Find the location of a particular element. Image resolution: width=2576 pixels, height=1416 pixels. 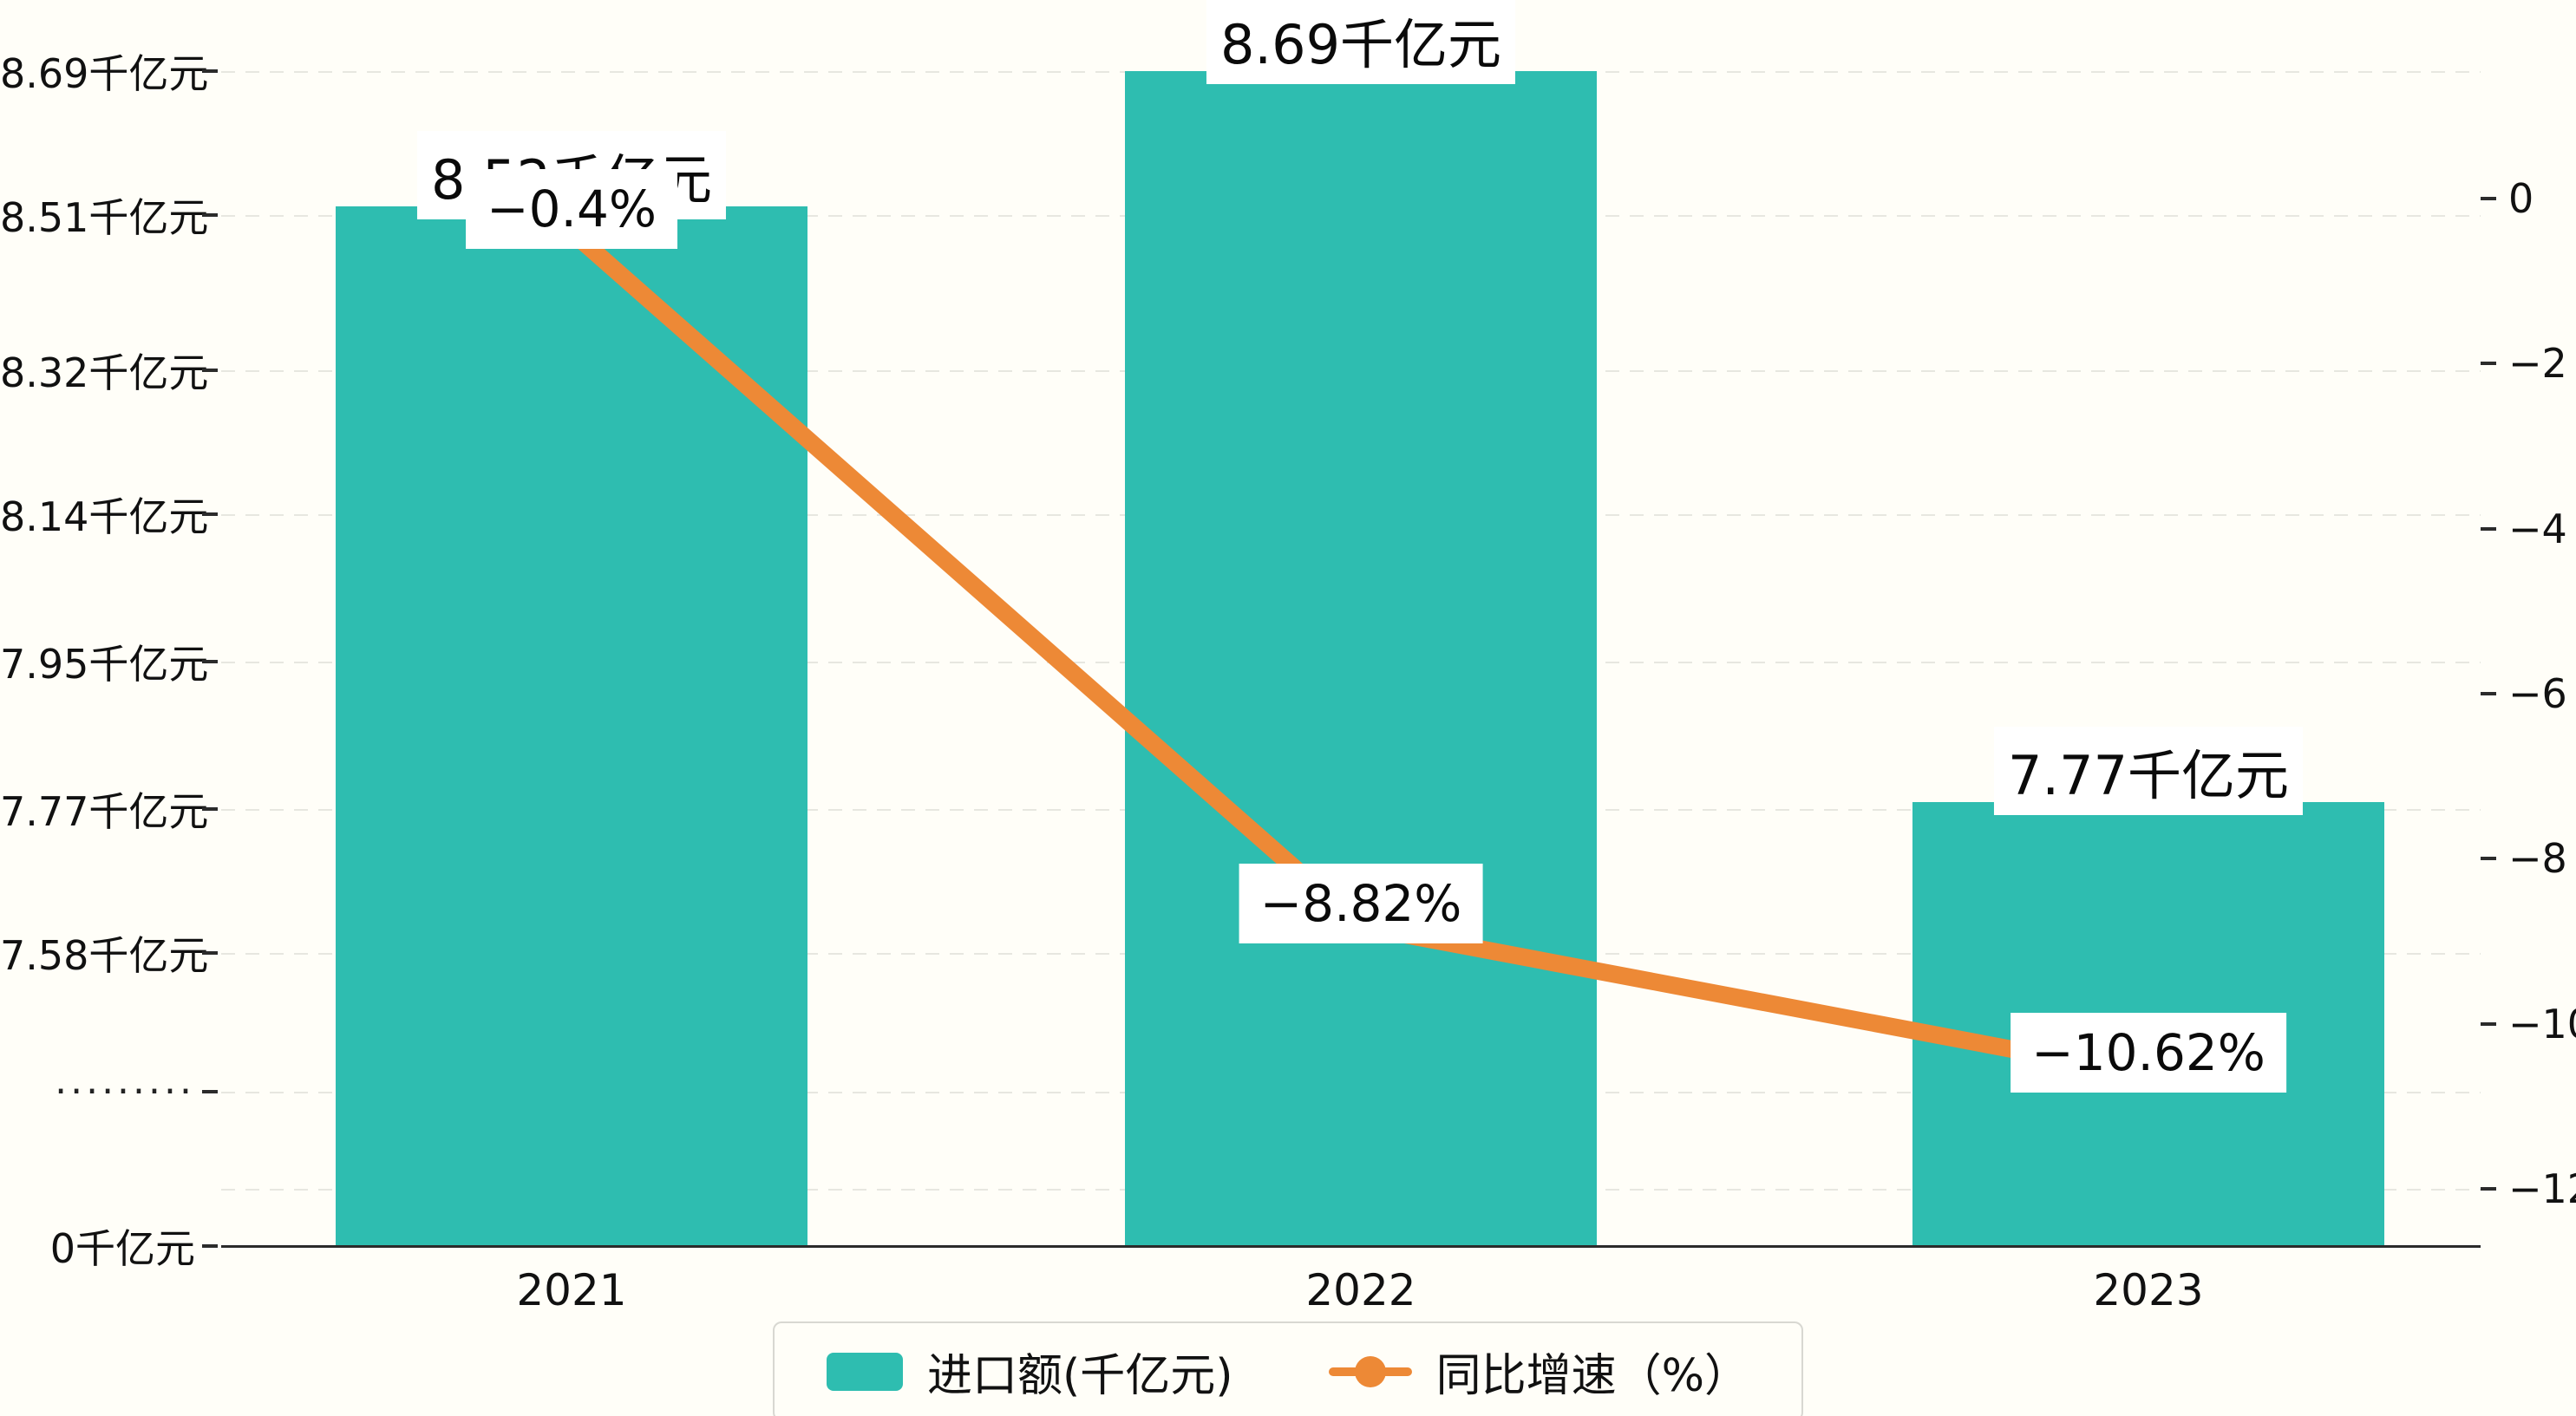

left-axis-tick-label: 8.69千亿元 is located at coordinates (104, 73).